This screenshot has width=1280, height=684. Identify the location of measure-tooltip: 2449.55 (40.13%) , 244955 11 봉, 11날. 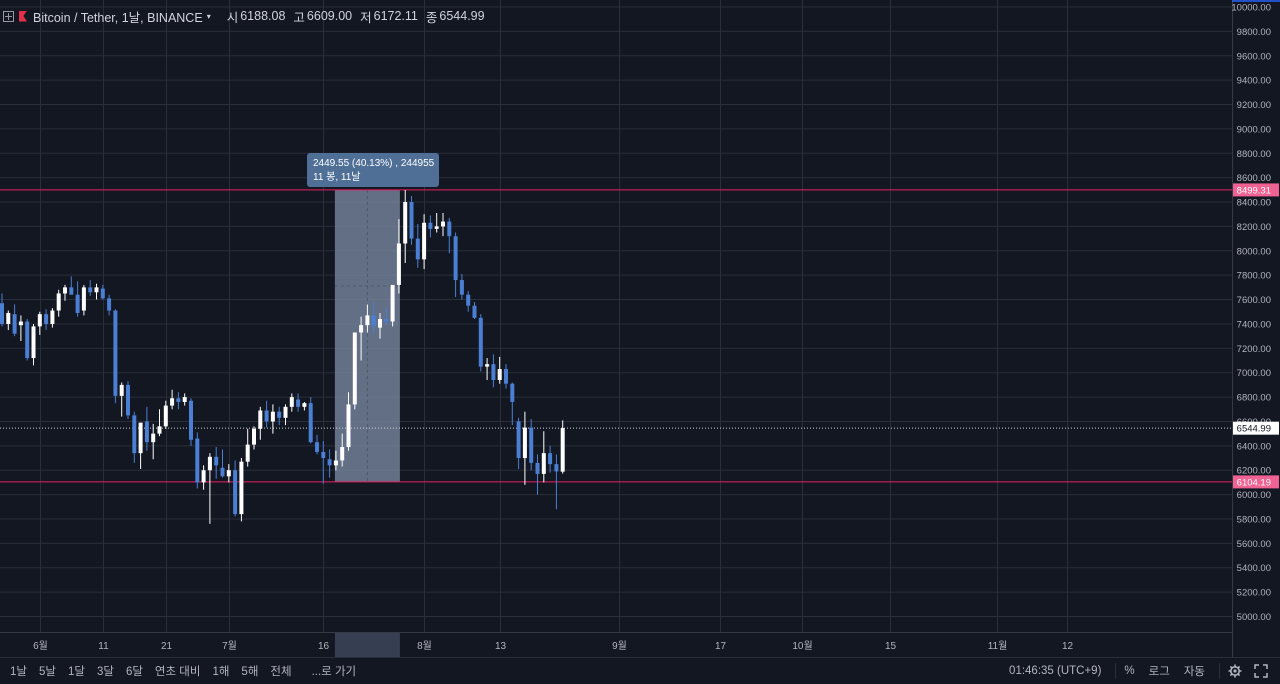
(373, 170).